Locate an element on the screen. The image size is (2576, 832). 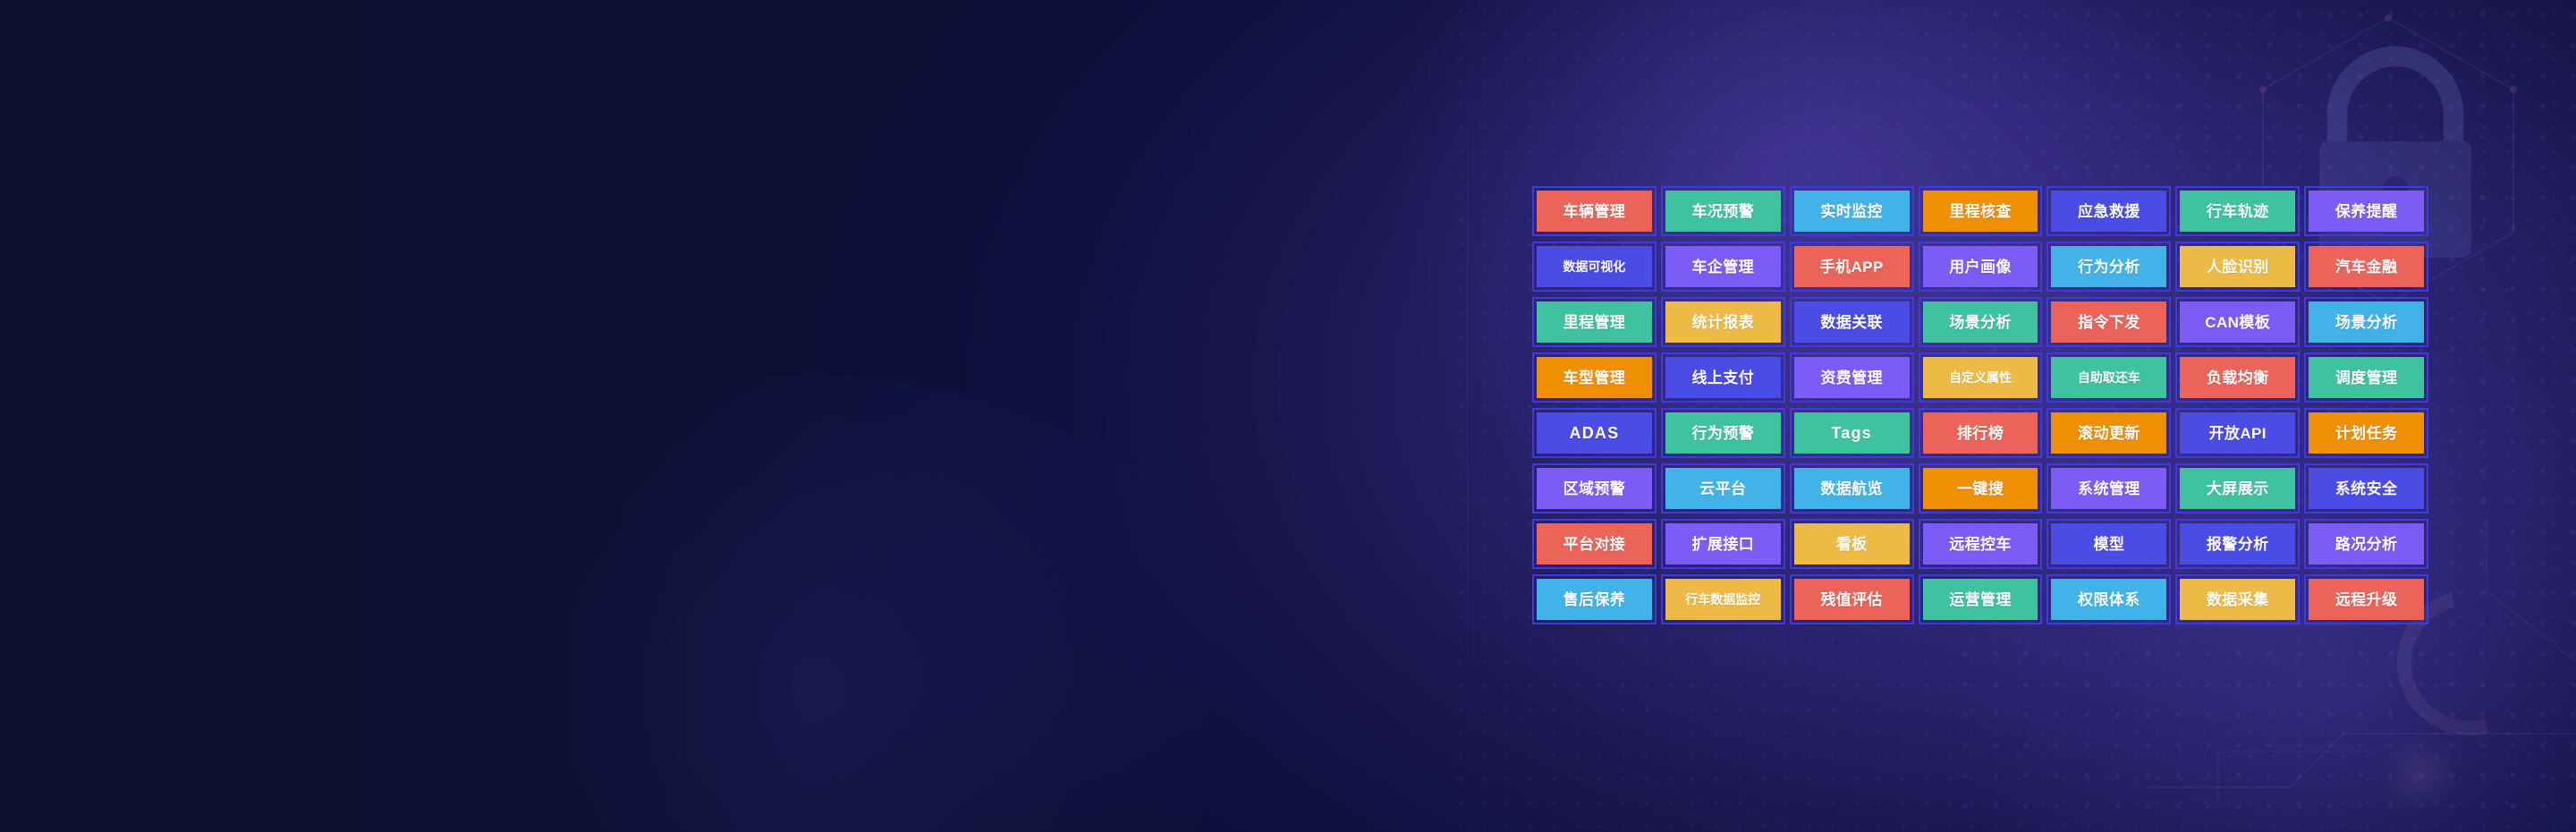
feature-tile: 手机APP is located at coordinates (1851, 267).